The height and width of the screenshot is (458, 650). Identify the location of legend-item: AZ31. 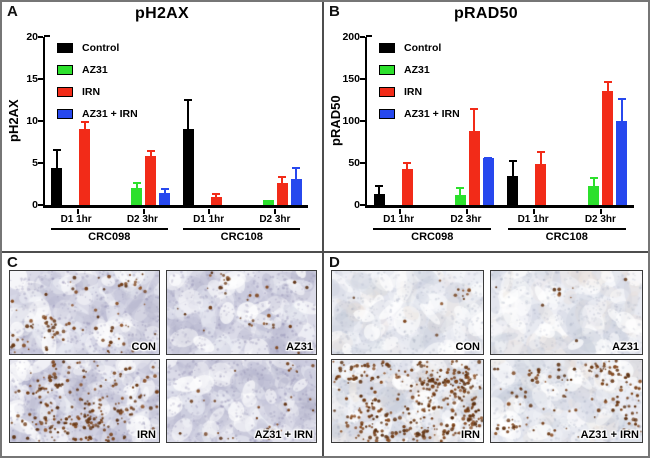
(419, 70).